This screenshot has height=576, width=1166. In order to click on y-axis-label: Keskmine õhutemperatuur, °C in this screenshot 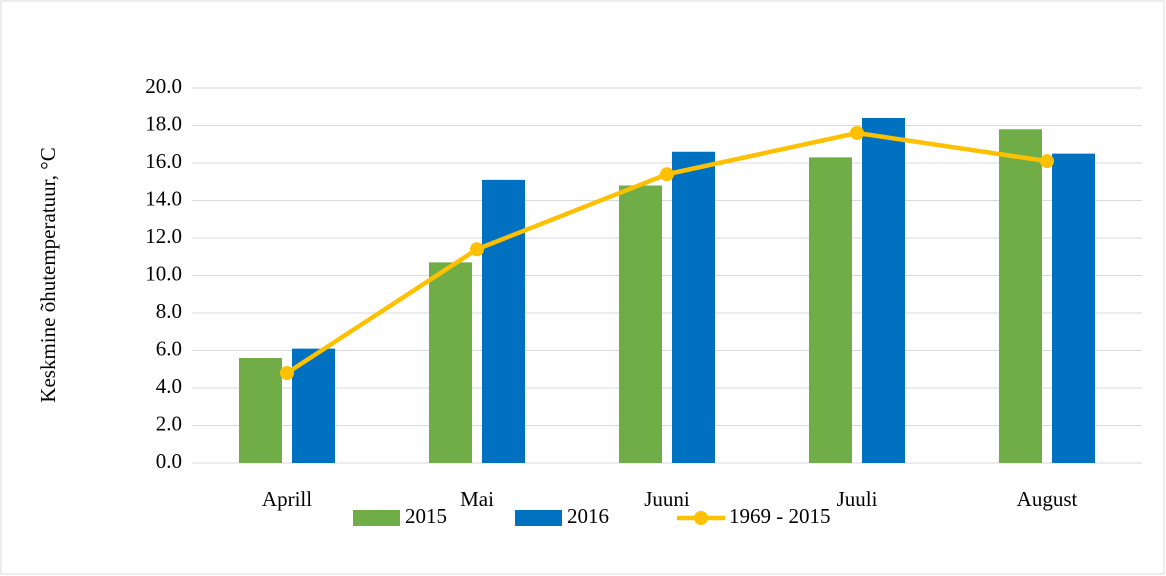, I will do `click(48, 274)`.